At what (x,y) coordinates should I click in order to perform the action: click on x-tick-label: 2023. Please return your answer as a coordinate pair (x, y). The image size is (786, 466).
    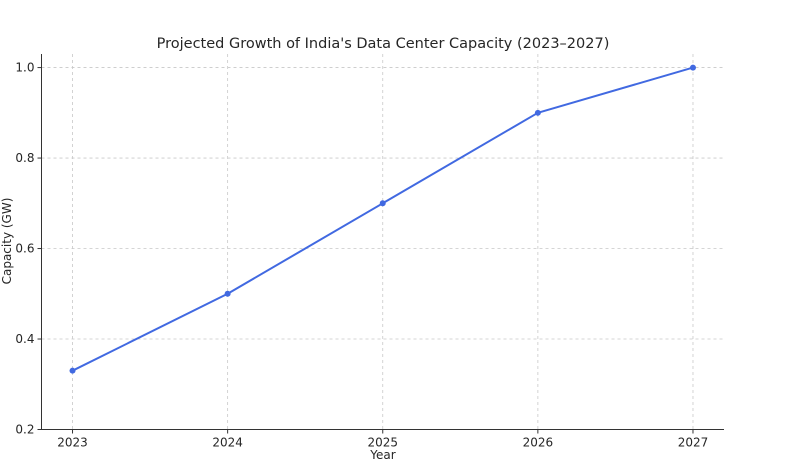
    Looking at the image, I should click on (72, 443).